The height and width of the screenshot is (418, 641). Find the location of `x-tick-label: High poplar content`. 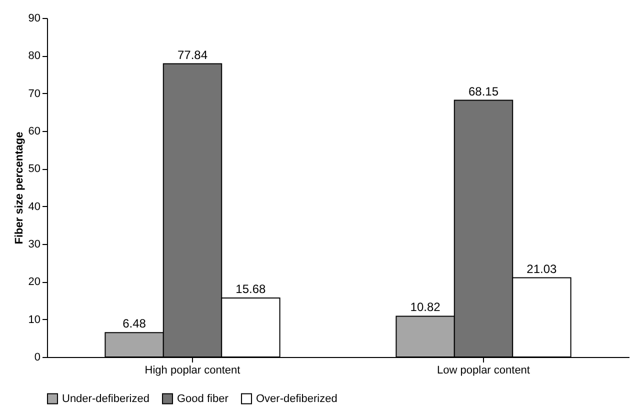

x-tick-label: High poplar content is located at coordinates (192, 370).